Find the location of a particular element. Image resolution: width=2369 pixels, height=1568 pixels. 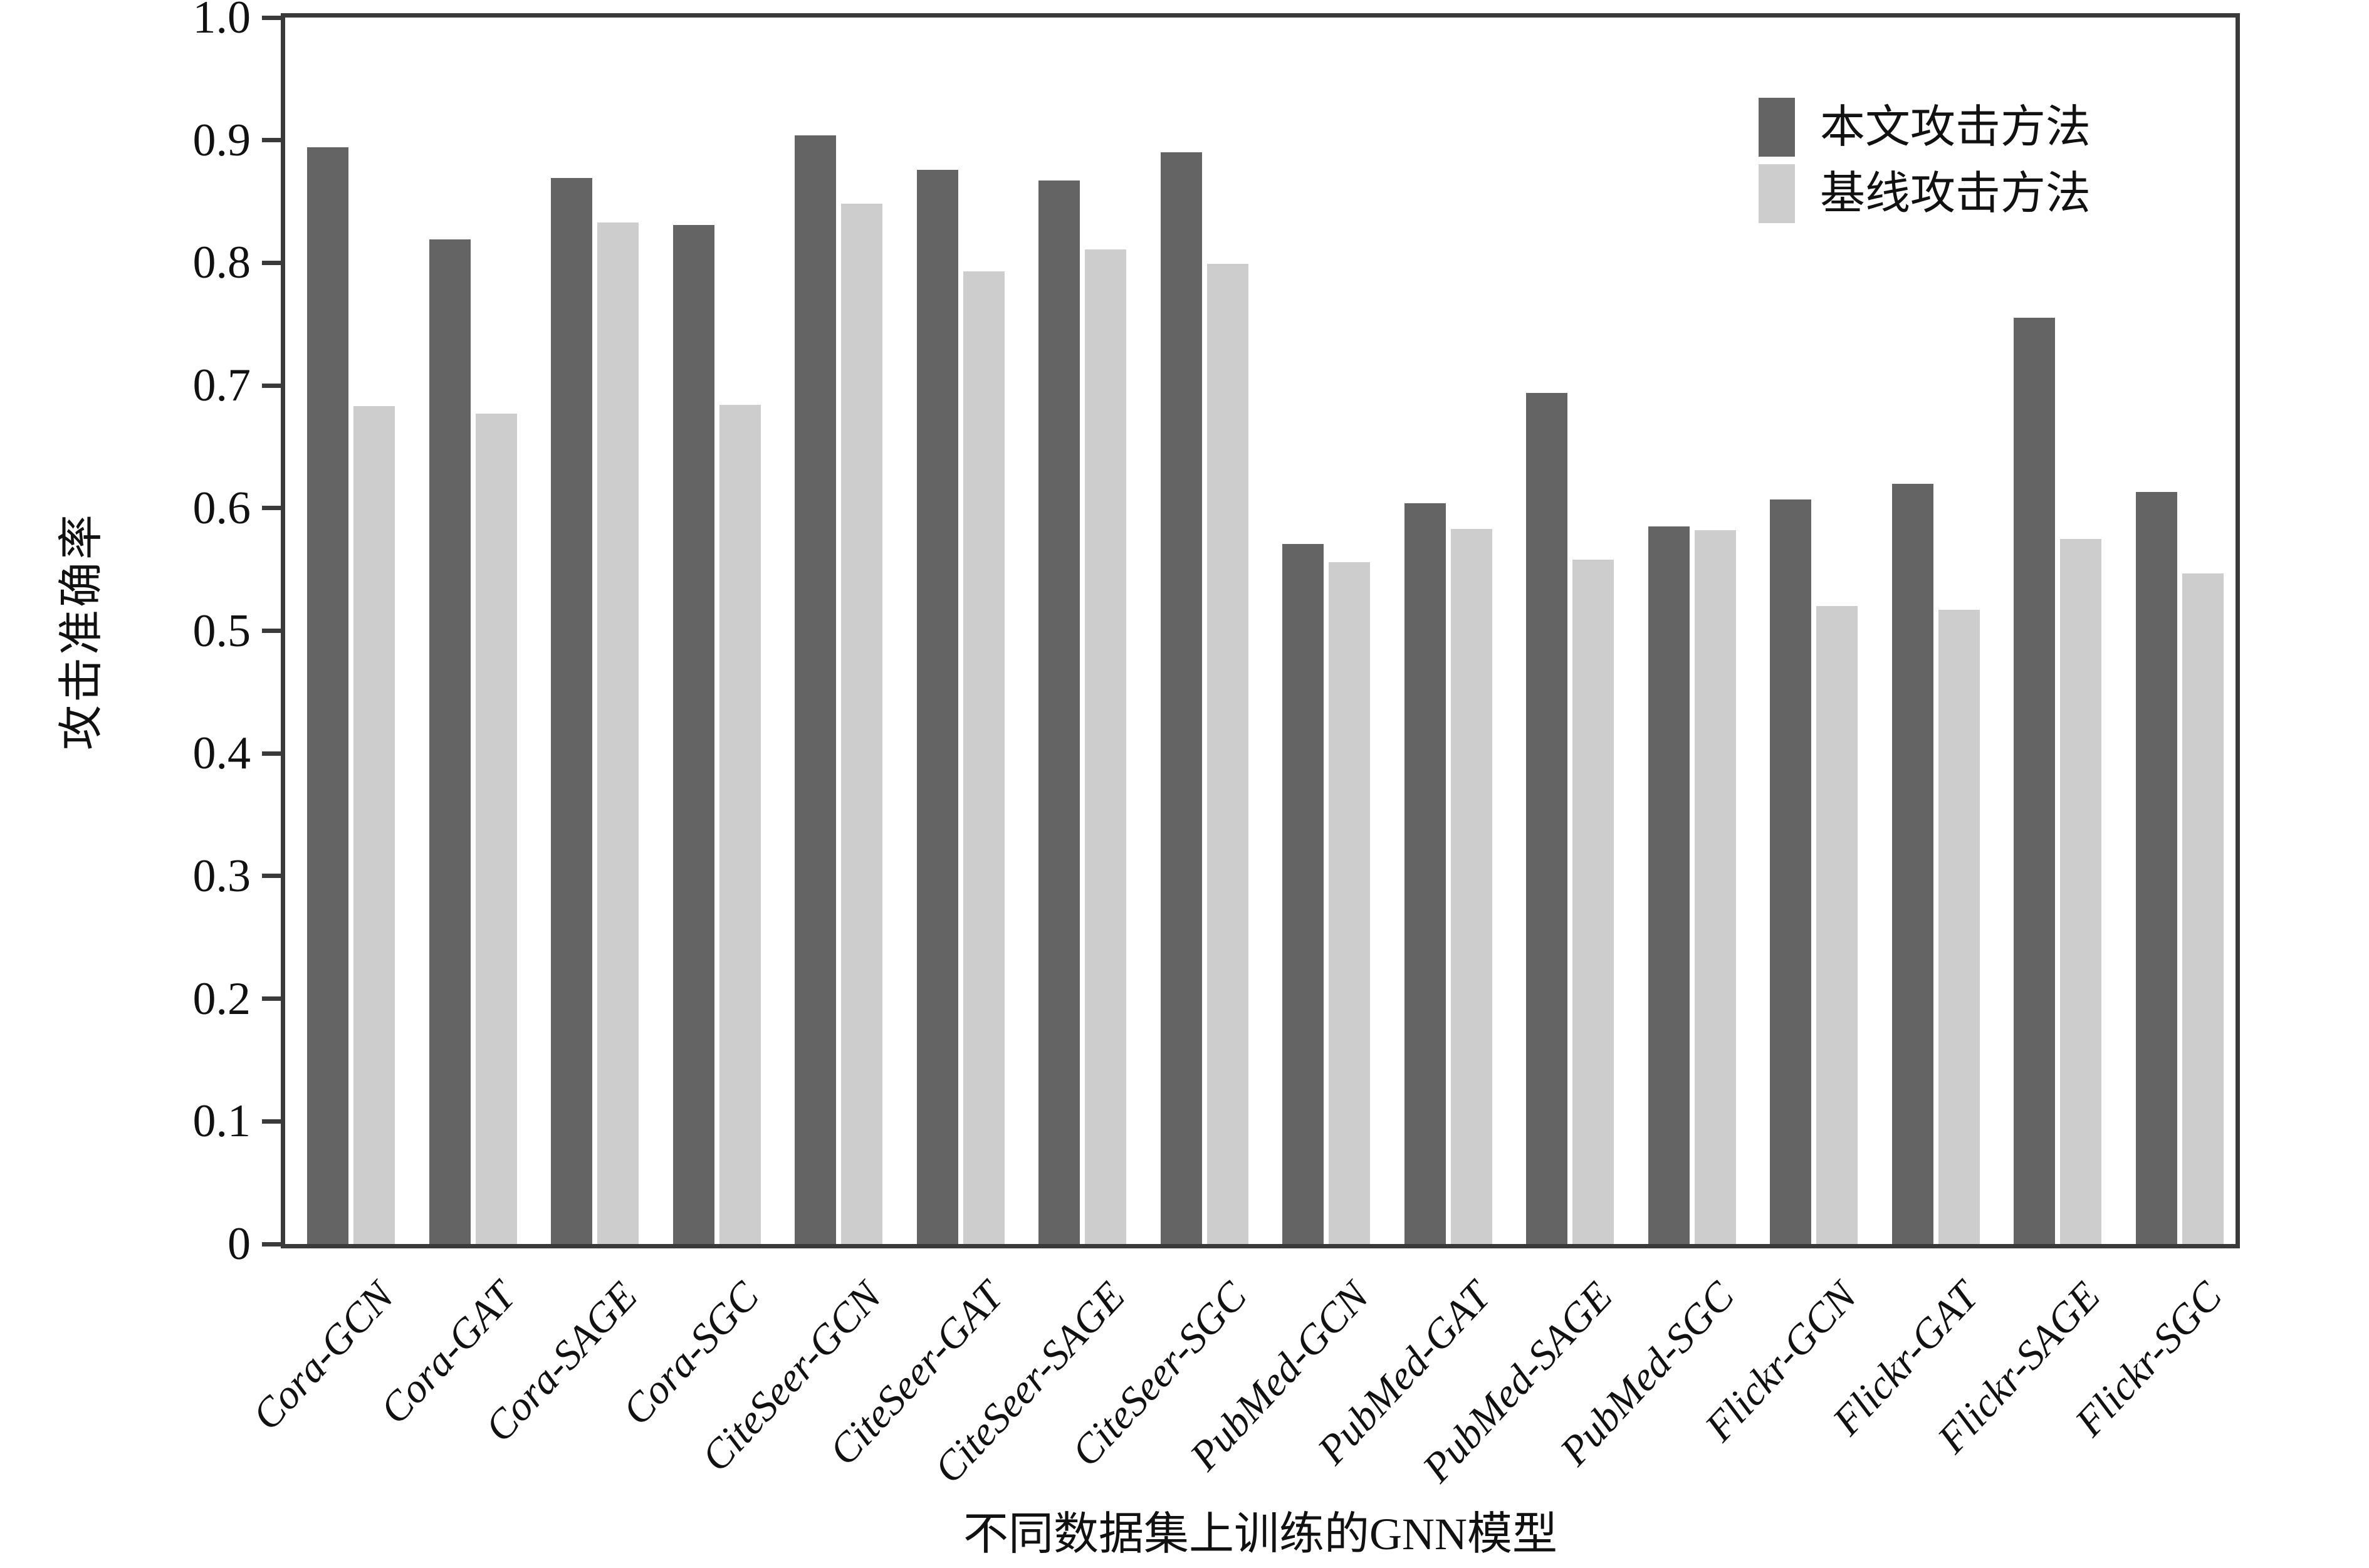

bar-baseline-Cora-SGC is located at coordinates (740, 824).